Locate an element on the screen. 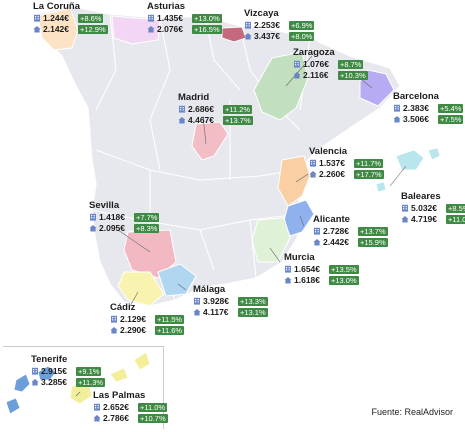  flat-price-row: 1.654€ +13.5% is located at coordinates (321, 269).